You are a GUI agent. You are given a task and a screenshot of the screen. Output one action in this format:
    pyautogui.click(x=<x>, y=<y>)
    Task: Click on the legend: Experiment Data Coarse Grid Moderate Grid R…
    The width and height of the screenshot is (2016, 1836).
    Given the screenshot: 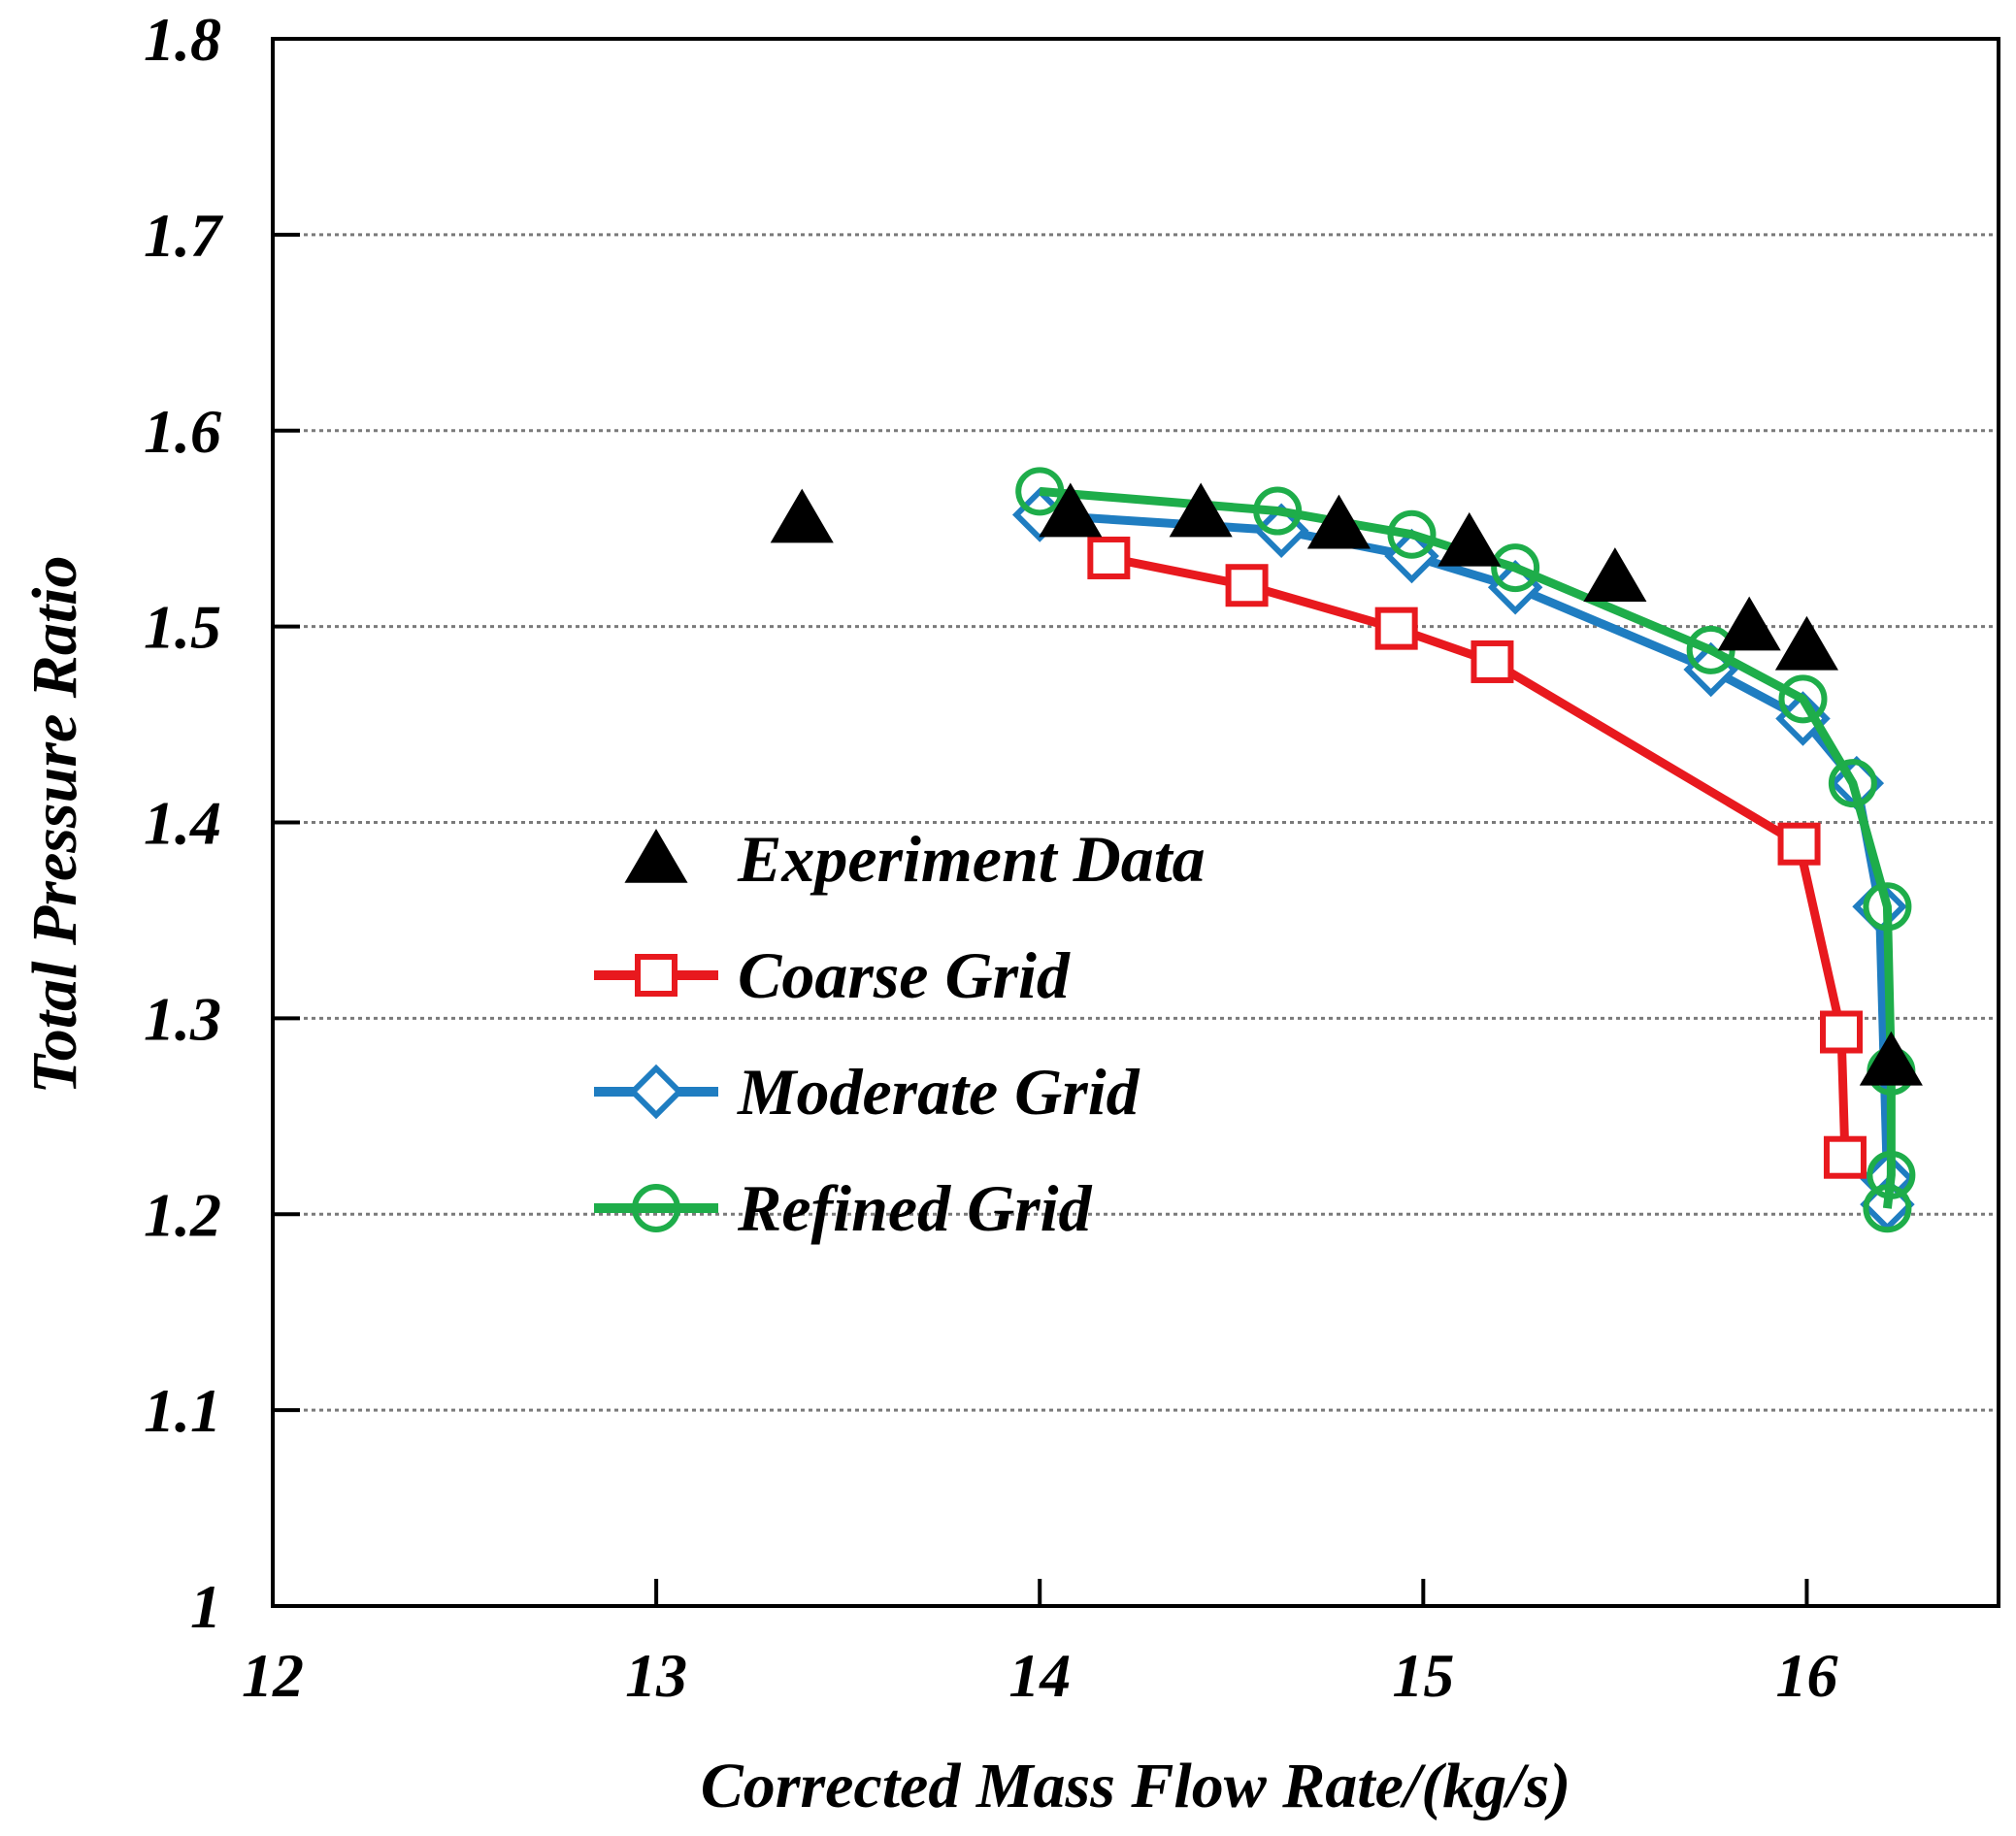 What is the action you would take?
    pyautogui.click(x=900, y=1033)
    